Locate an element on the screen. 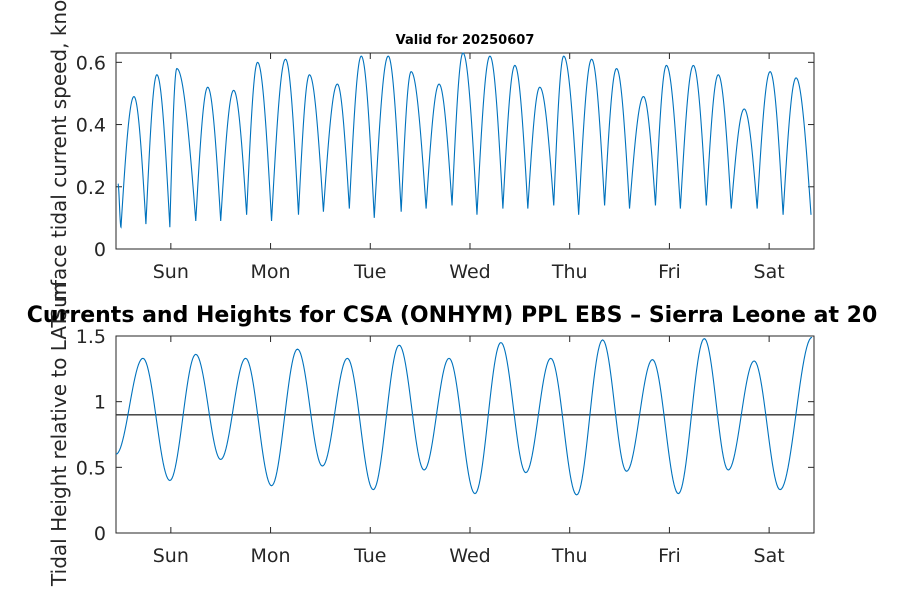  y-axis-label-1: Surface tidal current speed, knots is located at coordinates (59, 160).